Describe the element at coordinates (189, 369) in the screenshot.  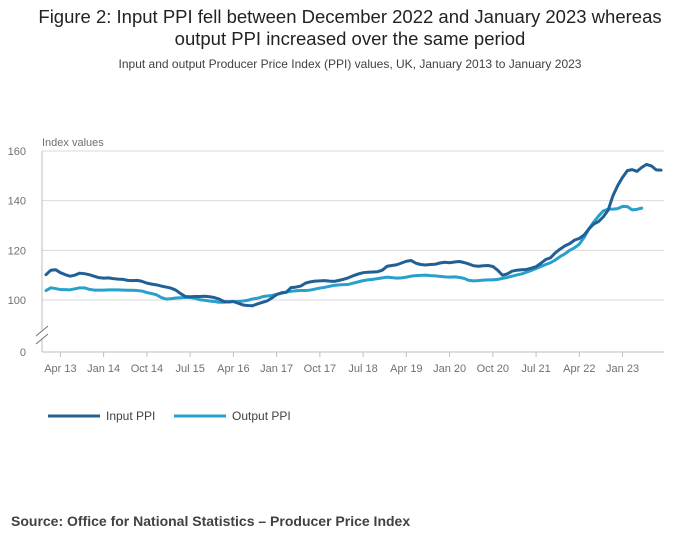
I see `x-tick-label: Jul 15` at that location.